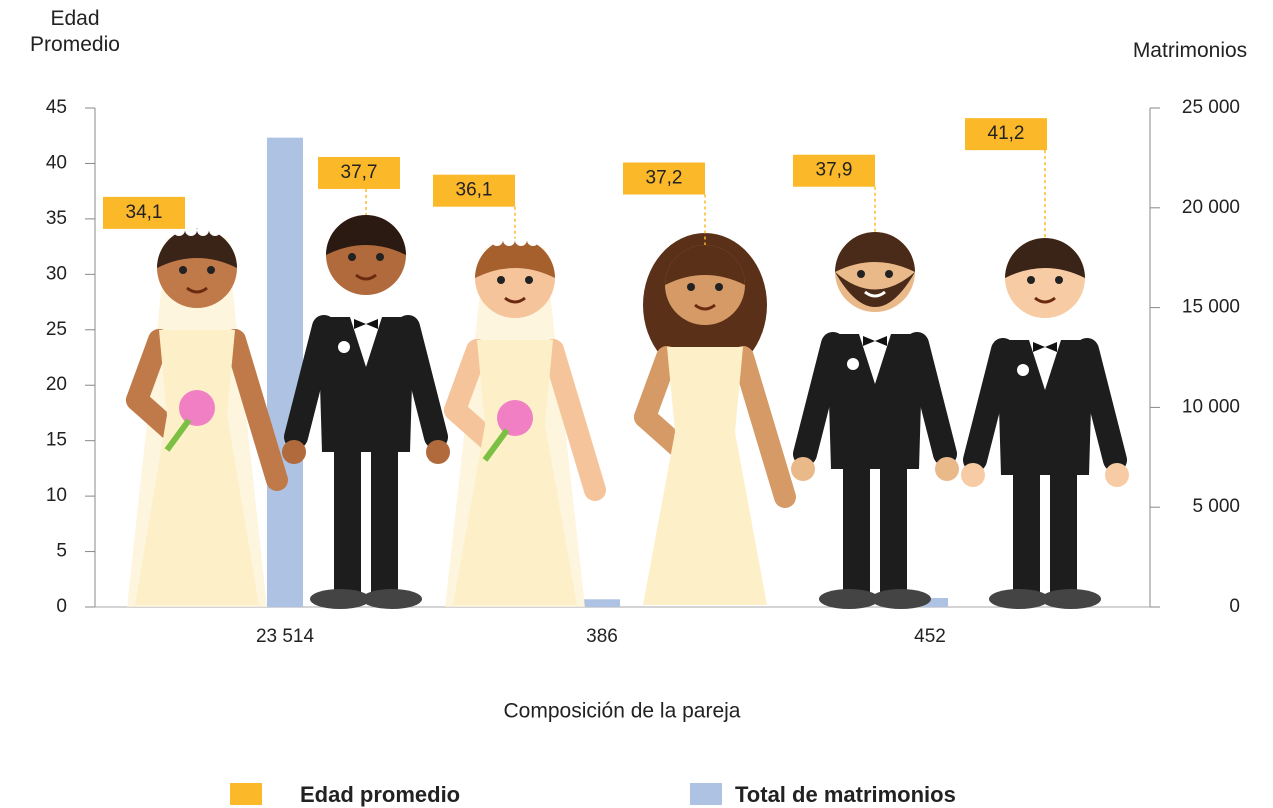  I want to click on age-label: 34,1, so click(144, 212).